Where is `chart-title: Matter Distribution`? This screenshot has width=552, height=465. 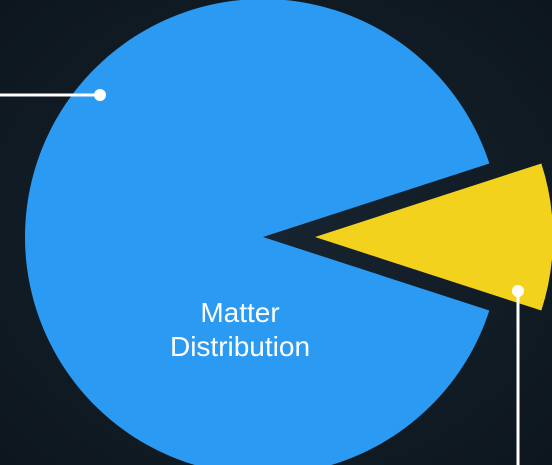 chart-title: Matter Distribution is located at coordinates (240, 329).